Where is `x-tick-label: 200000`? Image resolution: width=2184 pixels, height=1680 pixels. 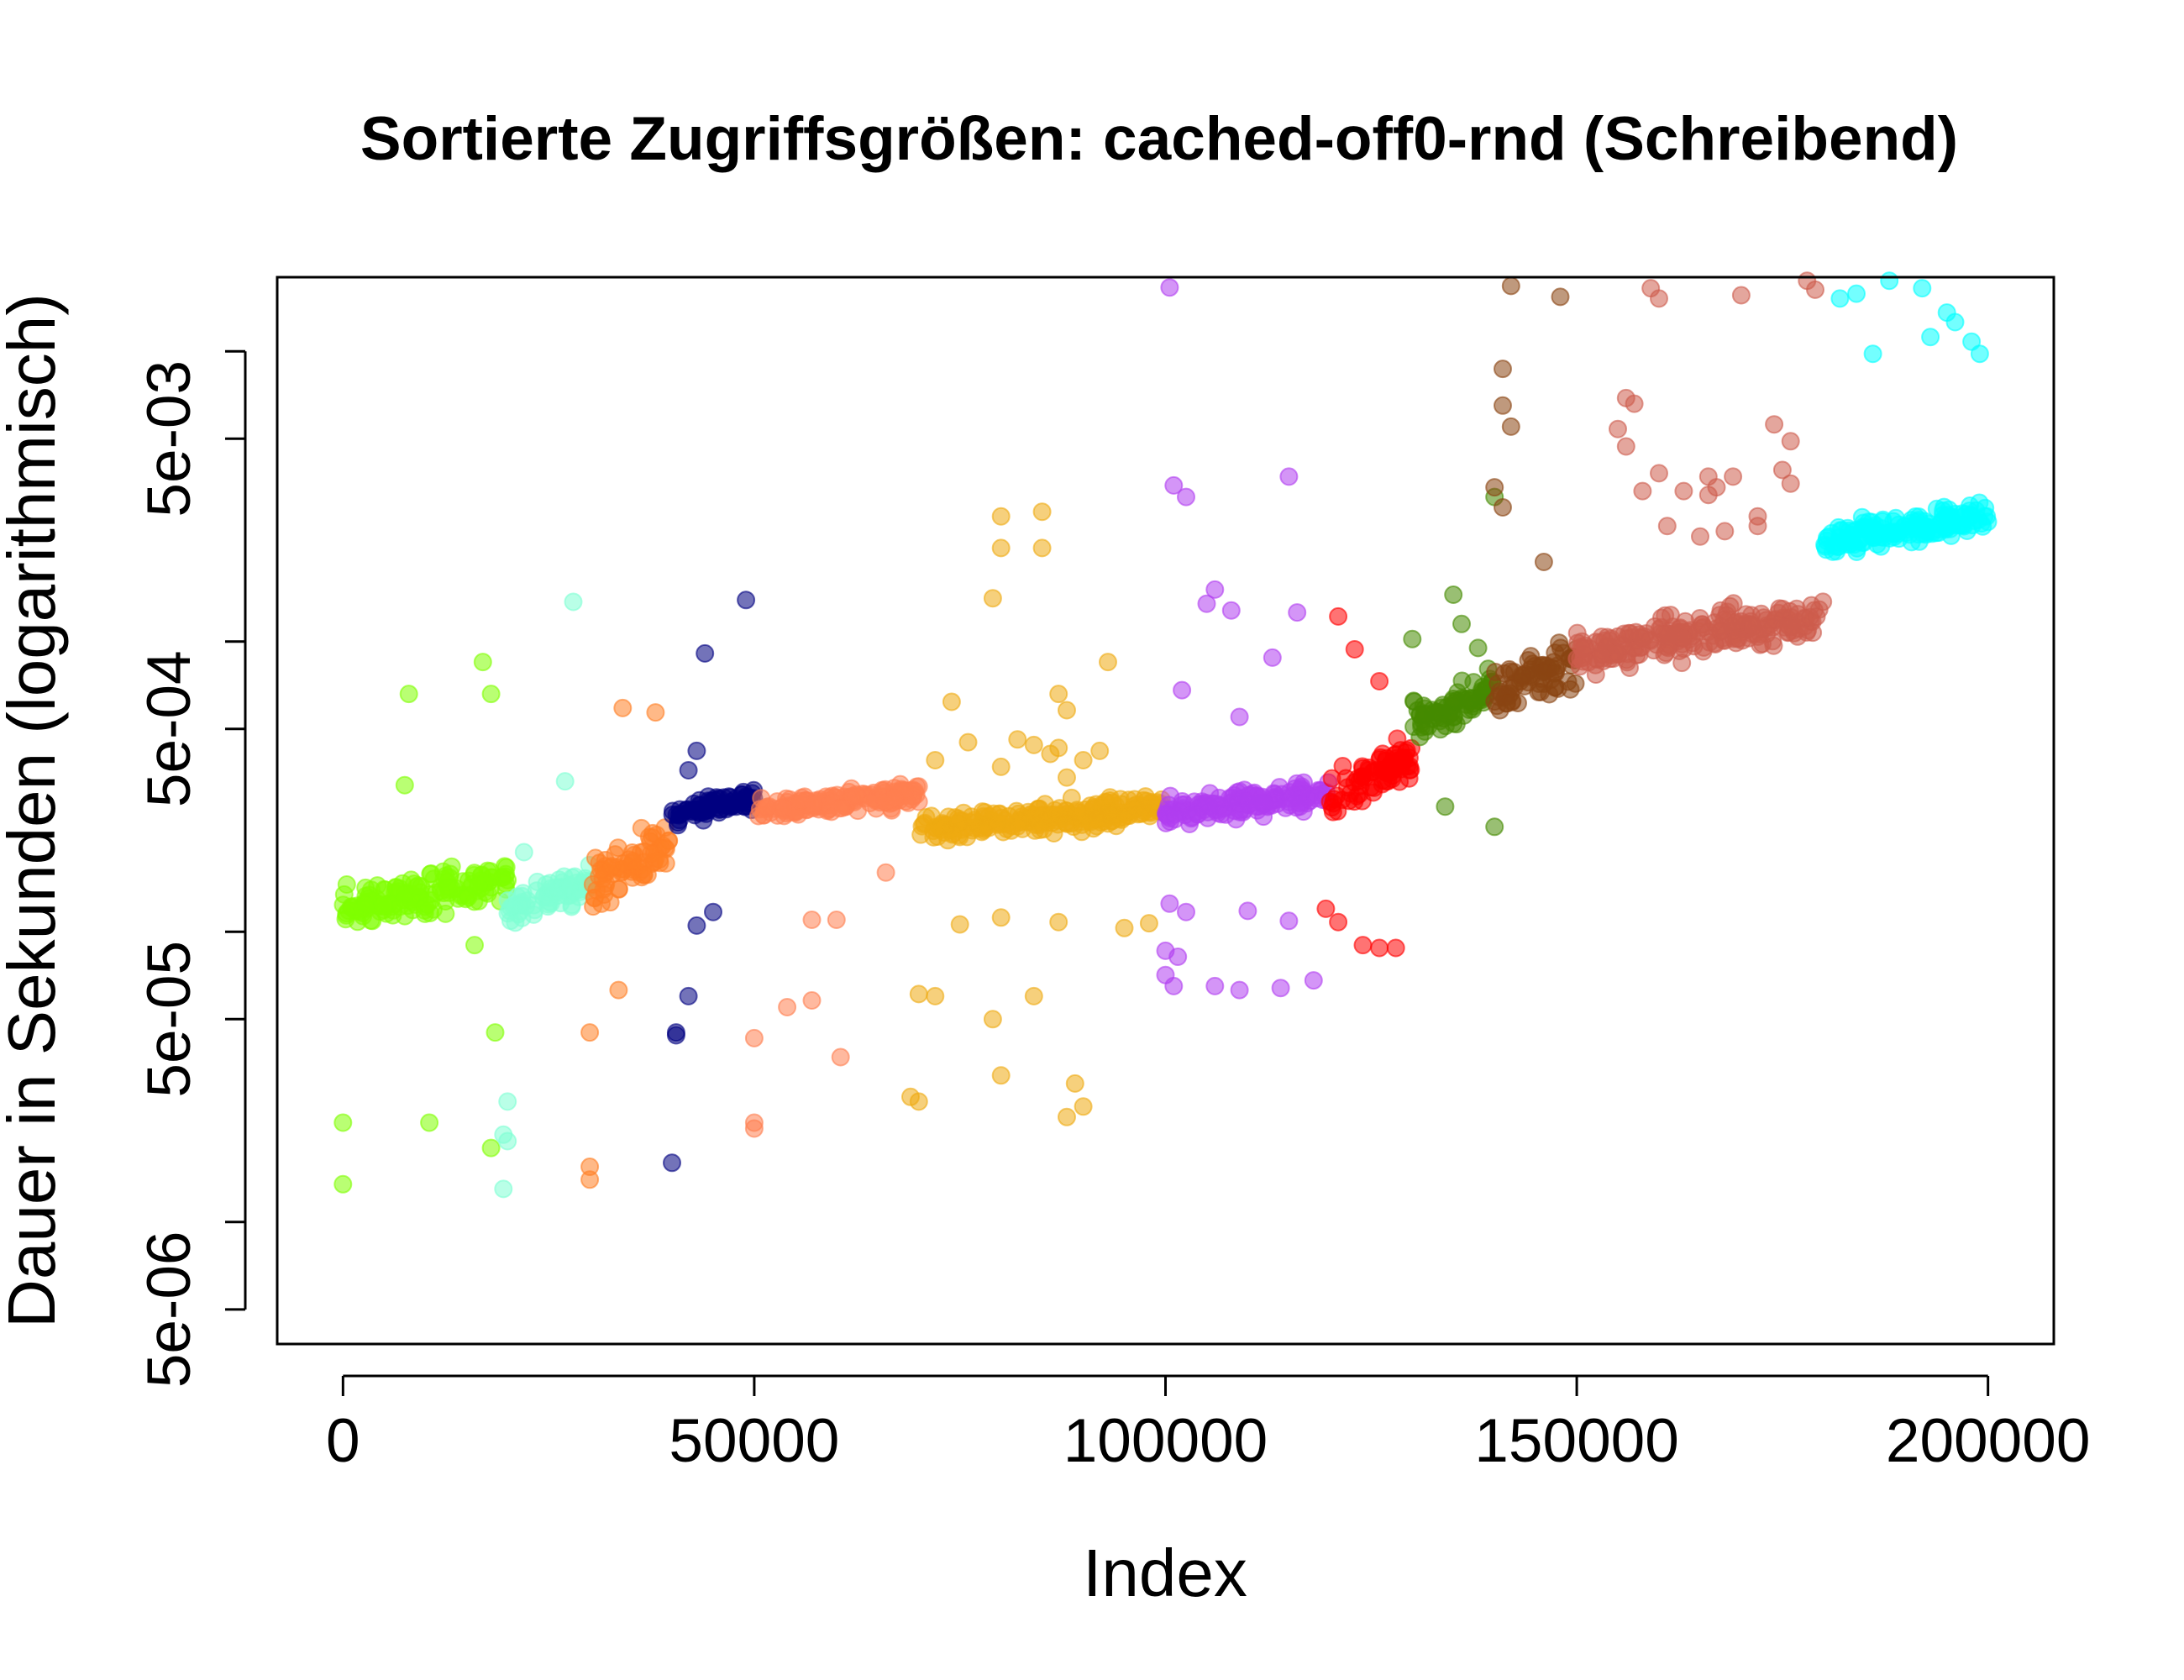
x-tick-label: 200000 is located at coordinates (1988, 1441).